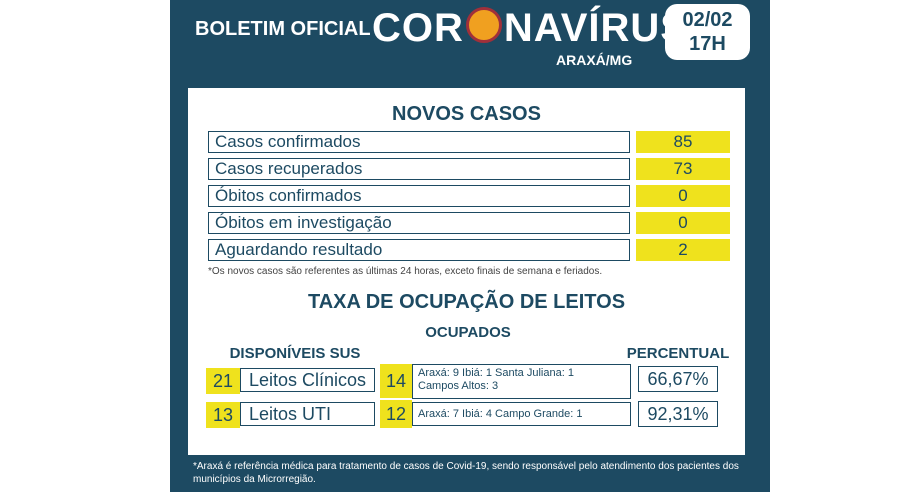 The image size is (920, 492). Describe the element at coordinates (458, 386) in the screenshot. I see `detail-line: Campos Altos: 3` at that location.